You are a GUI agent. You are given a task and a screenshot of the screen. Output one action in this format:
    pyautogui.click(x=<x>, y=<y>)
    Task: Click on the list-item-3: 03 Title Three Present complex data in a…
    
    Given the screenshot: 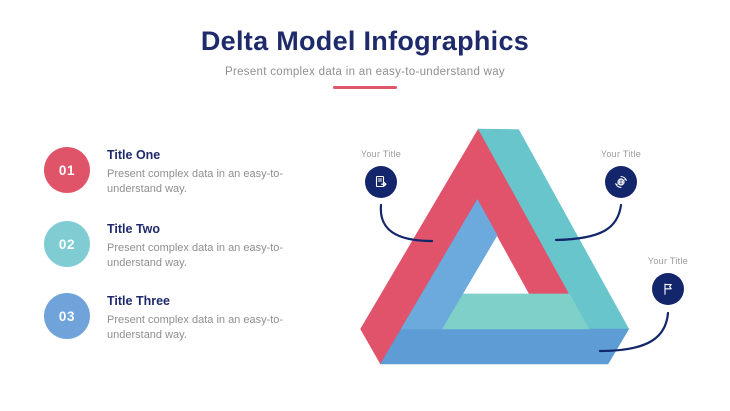 What is the action you would take?
    pyautogui.click(x=184, y=318)
    